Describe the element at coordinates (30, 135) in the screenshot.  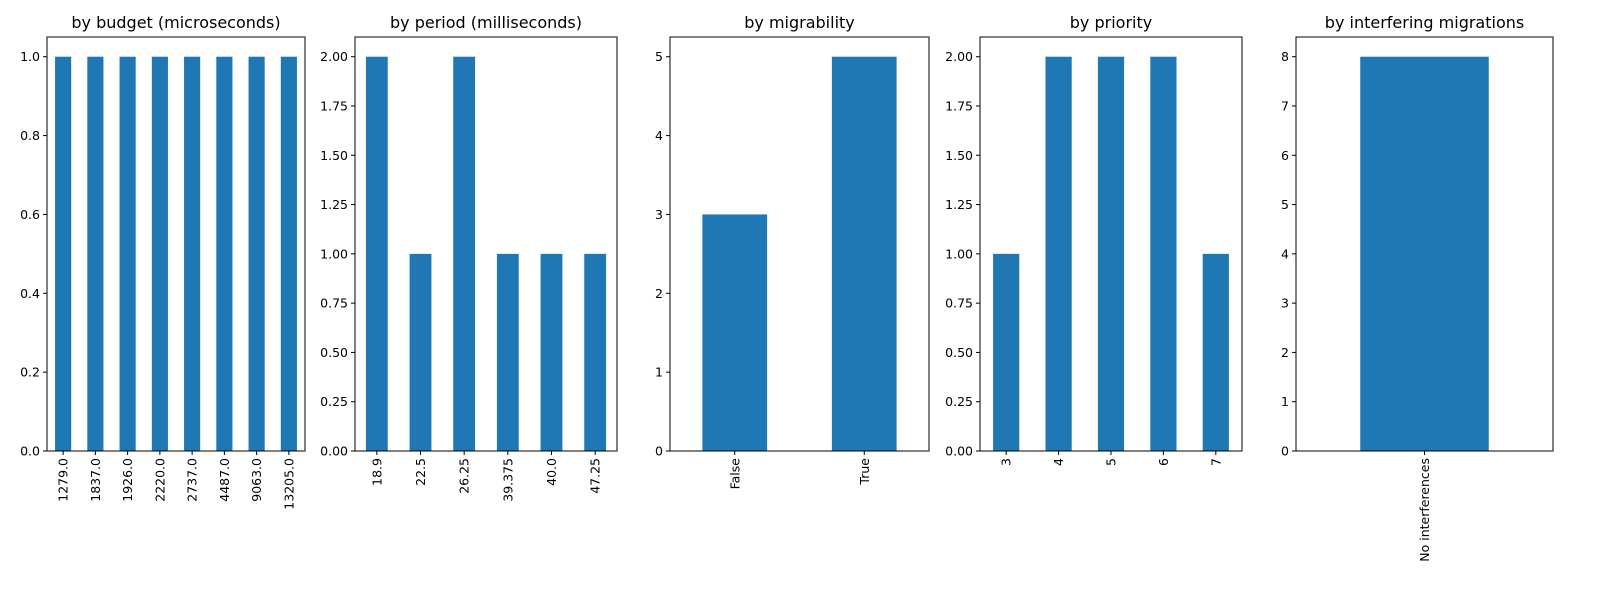
I see `y-tick-label: 0.8` at that location.